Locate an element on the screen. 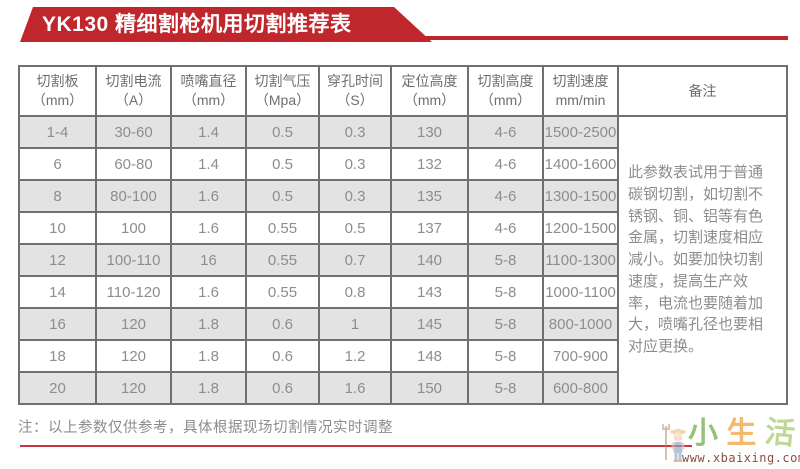  table-cell: 12 is located at coordinates (57, 260).